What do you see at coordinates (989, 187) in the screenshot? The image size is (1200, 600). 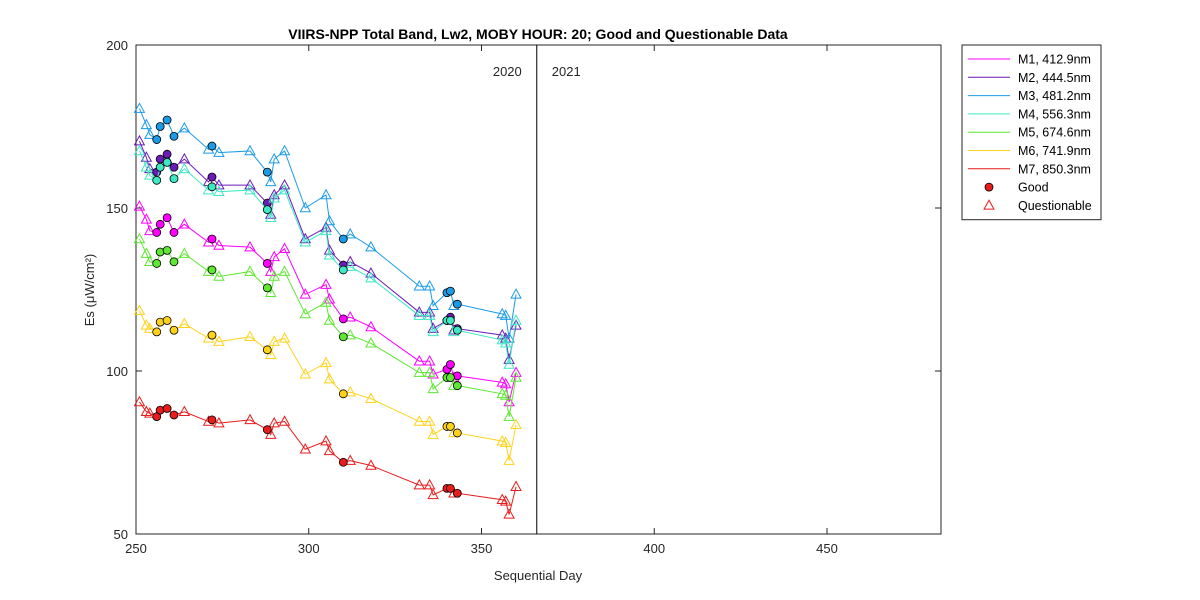 I see `legend-good-marker` at bounding box center [989, 187].